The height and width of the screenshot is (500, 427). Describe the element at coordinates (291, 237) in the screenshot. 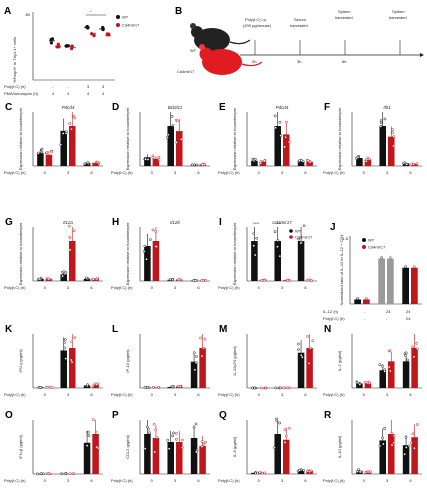

I see `legend-swatch` at that location.